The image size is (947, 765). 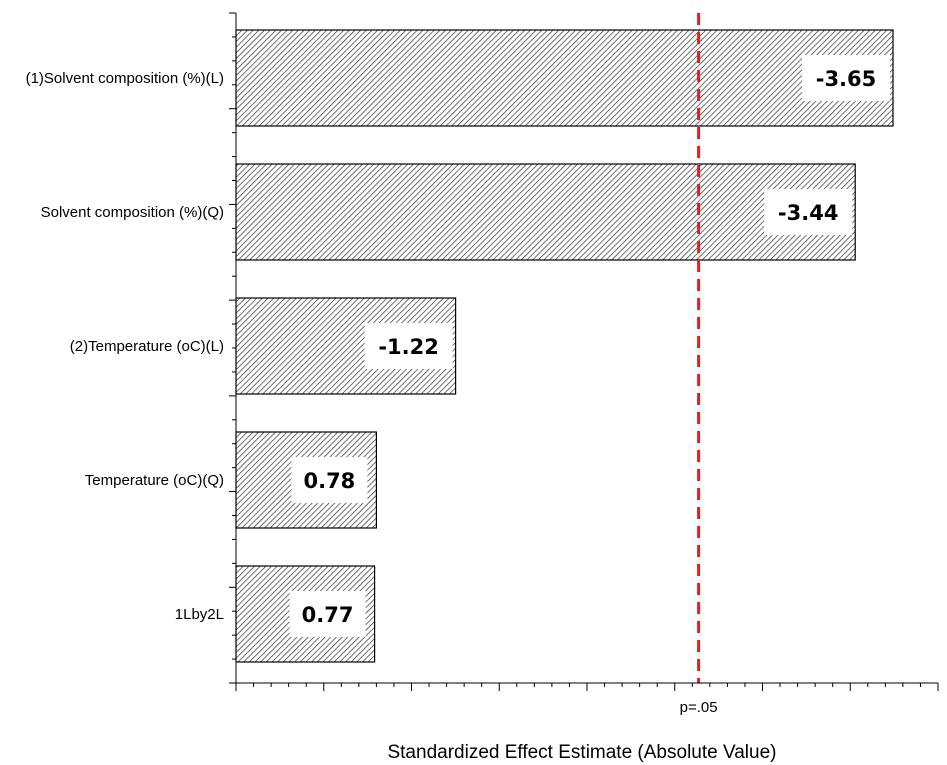 What do you see at coordinates (154, 480) in the screenshot?
I see `category-label: Temperature (oC)(Q)` at bounding box center [154, 480].